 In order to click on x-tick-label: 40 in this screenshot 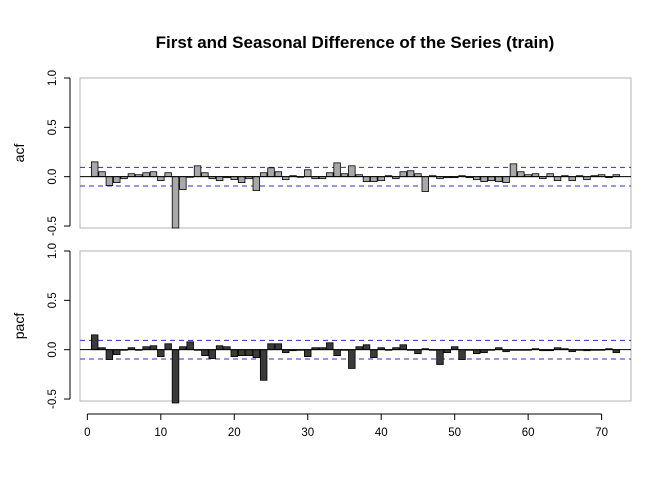, I will do `click(381, 433)`.